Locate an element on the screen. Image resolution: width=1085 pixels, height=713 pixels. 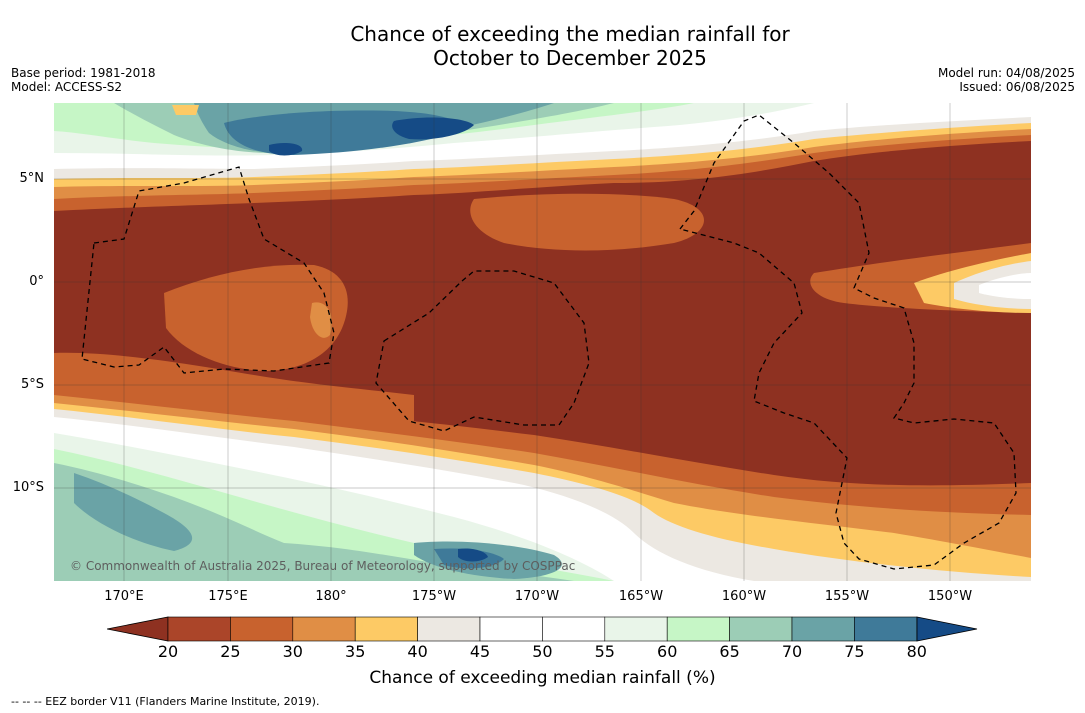
colorbar-under-arrow is located at coordinates (138, 629).